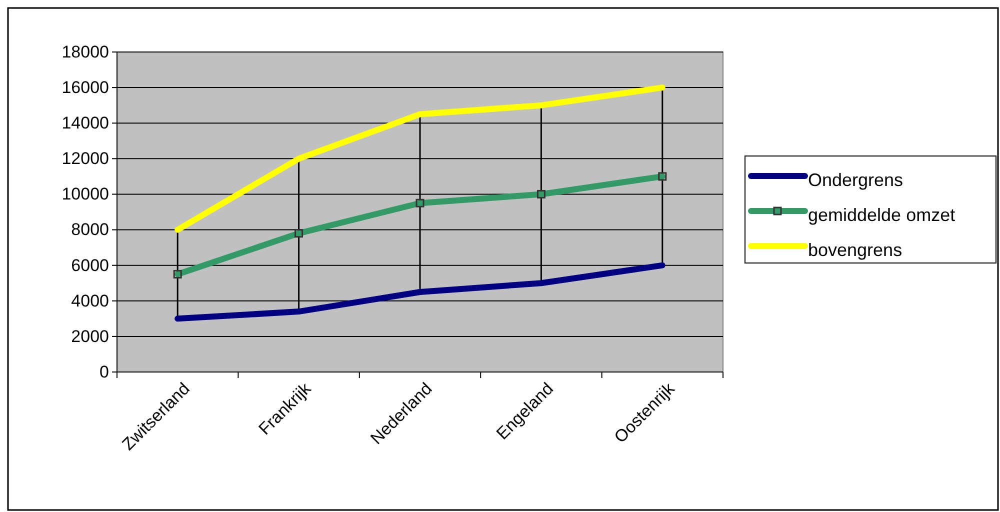  What do you see at coordinates (85, 52) in the screenshot?
I see `y-tick-label: 18000` at bounding box center [85, 52].